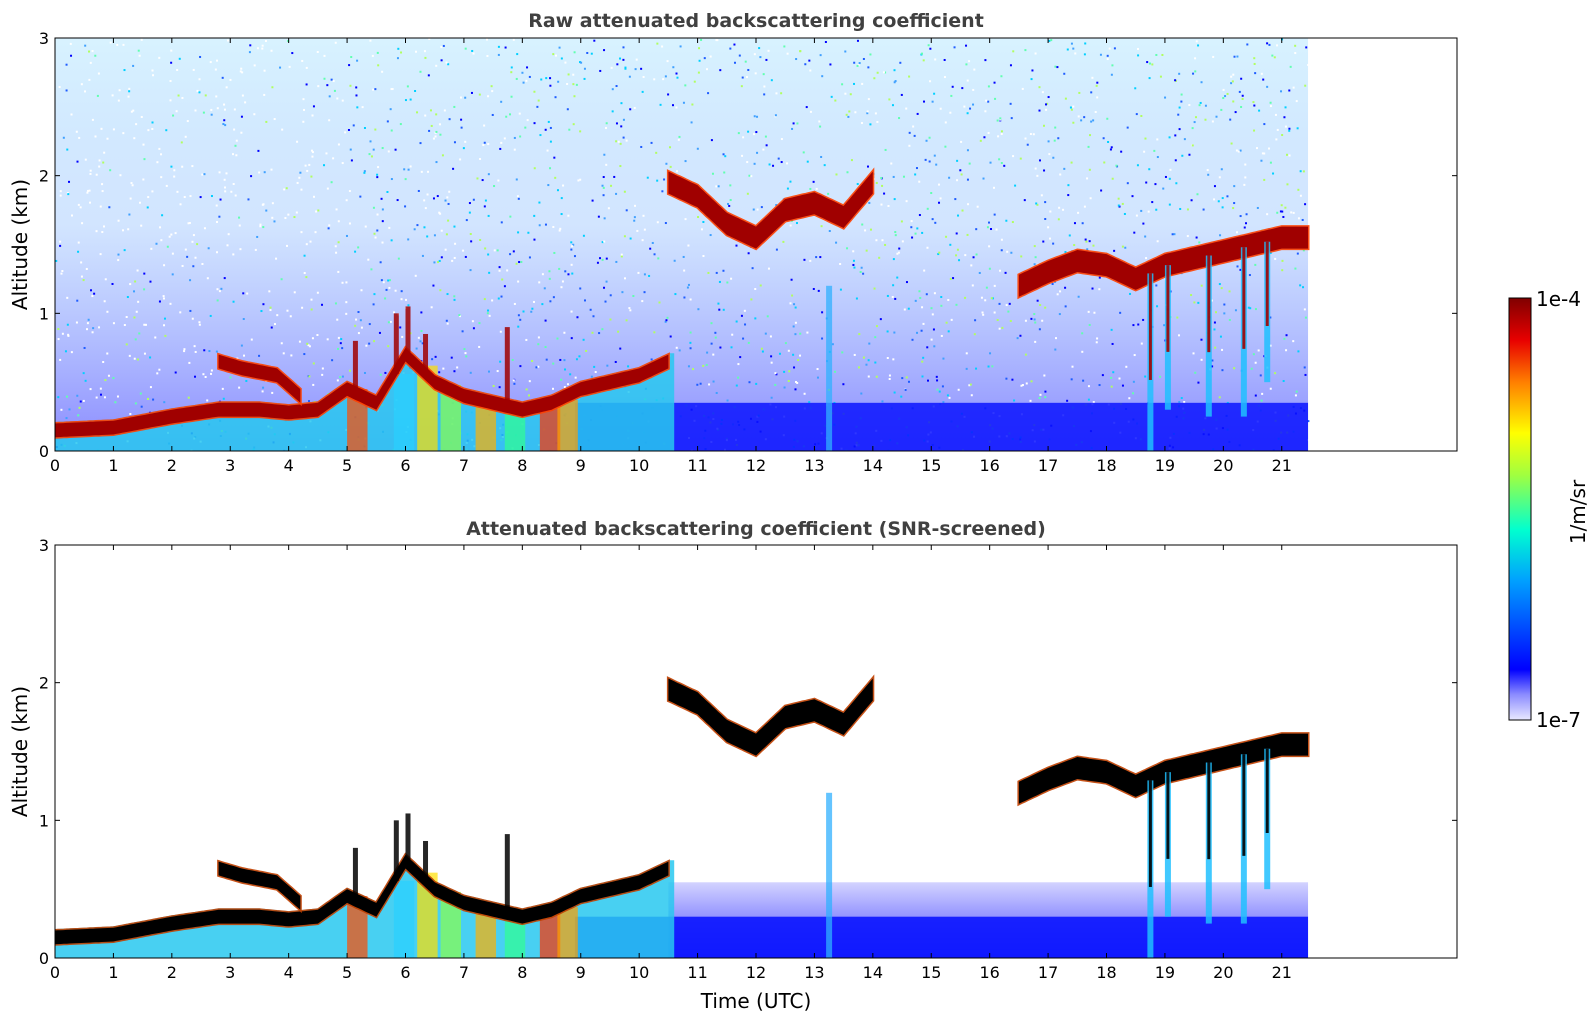 The height and width of the screenshot is (1020, 1595). What do you see at coordinates (1549, 509) in the screenshot?
I see `colorbar: 1e-4 1e-7 1/m/sr` at bounding box center [1549, 509].